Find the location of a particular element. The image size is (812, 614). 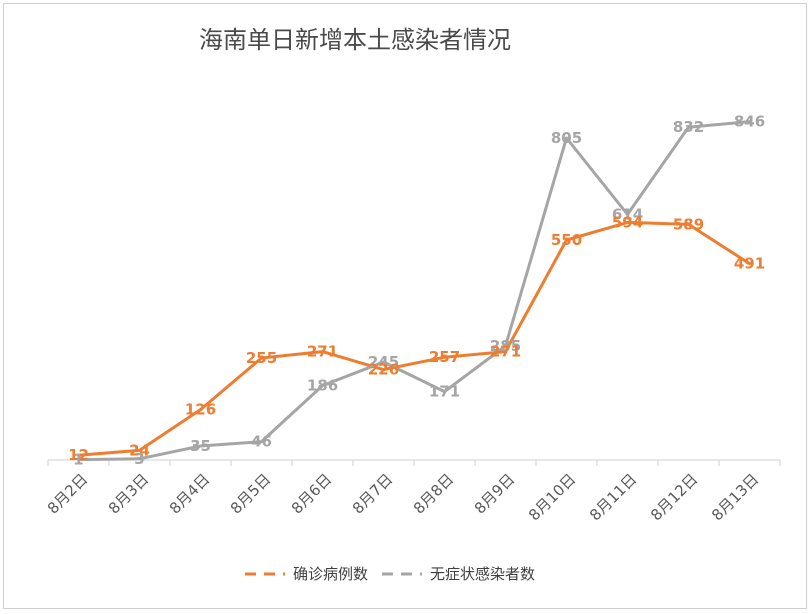

x-tick-label: 8月11日 is located at coordinates (613, 497).